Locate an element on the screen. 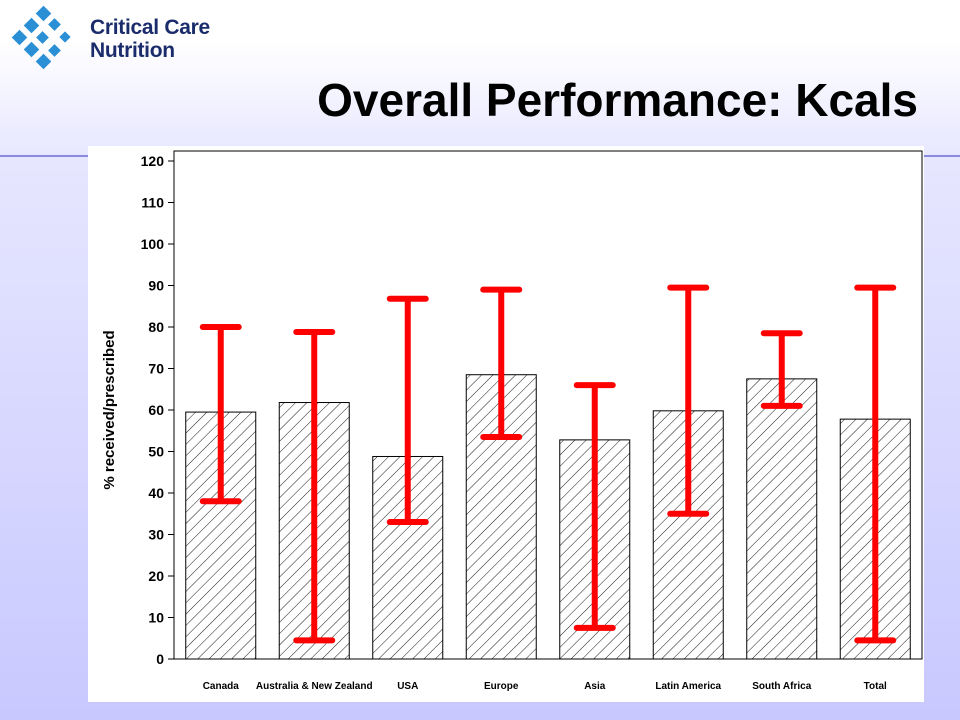  logo: Critical Care Nutrition is located at coordinates (133, 38).